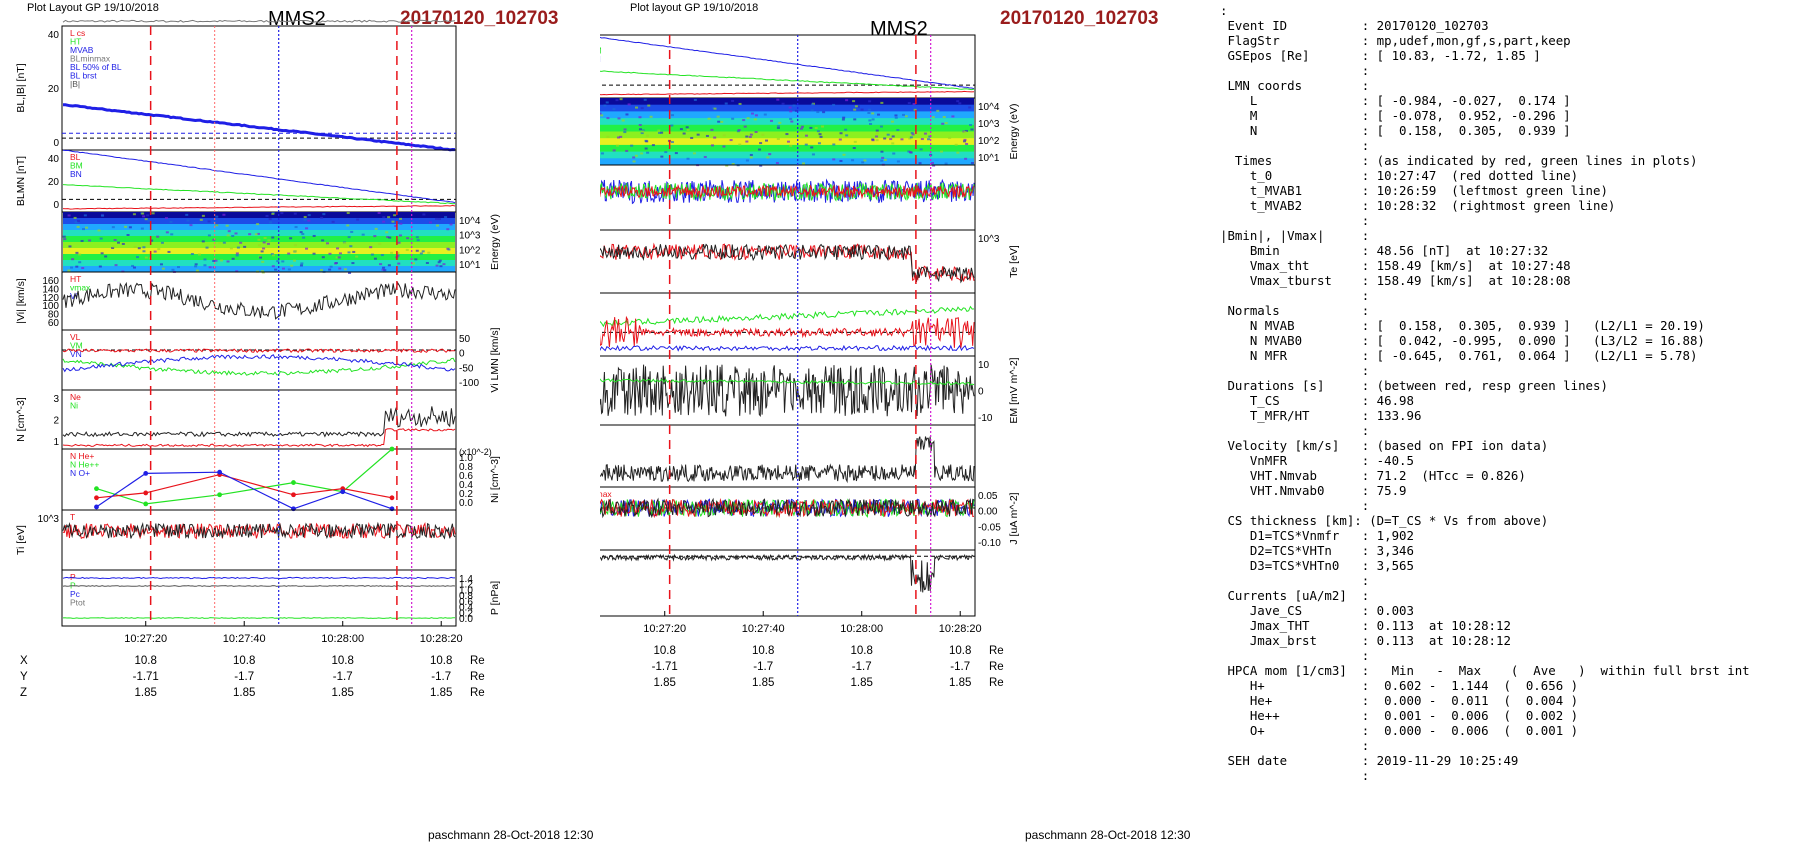 Image resolution: width=1804 pixels, height=842 pixels. Describe the element at coordinates (259, 363) in the screenshot. I see `series-VN` at that location.